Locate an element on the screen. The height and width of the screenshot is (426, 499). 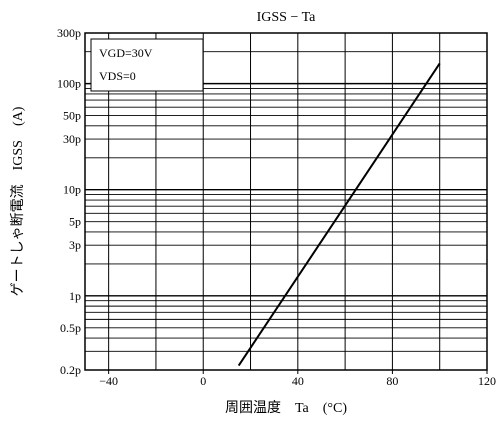
x-tick-label: 40 is located at coordinates (298, 381).